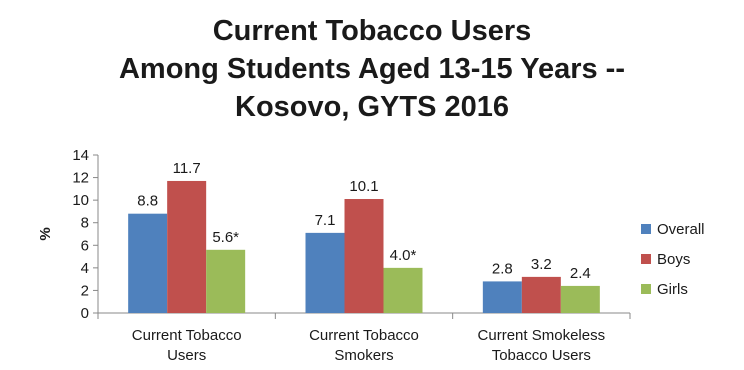  Describe the element at coordinates (45, 233) in the screenshot. I see `y-axis-title: %` at that location.